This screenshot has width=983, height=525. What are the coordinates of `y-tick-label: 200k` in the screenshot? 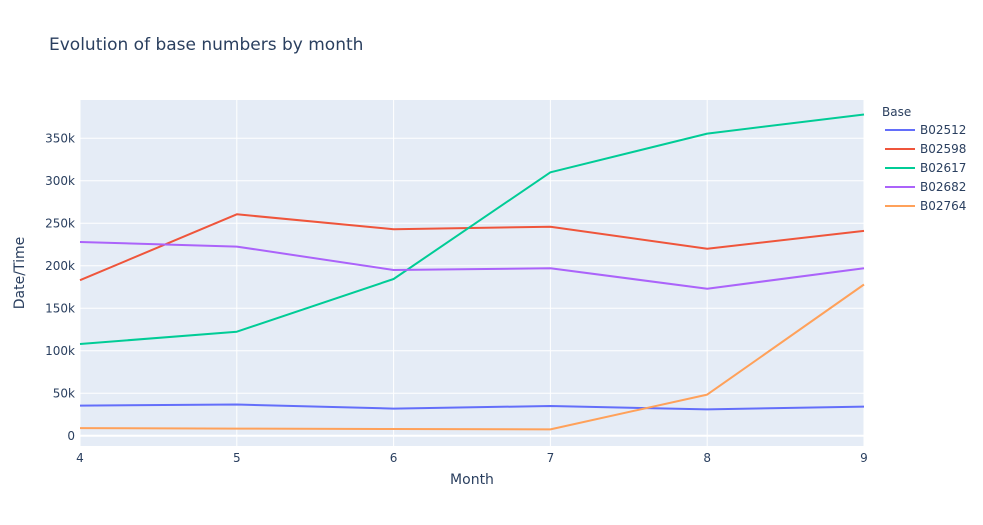 It's located at (60, 266).